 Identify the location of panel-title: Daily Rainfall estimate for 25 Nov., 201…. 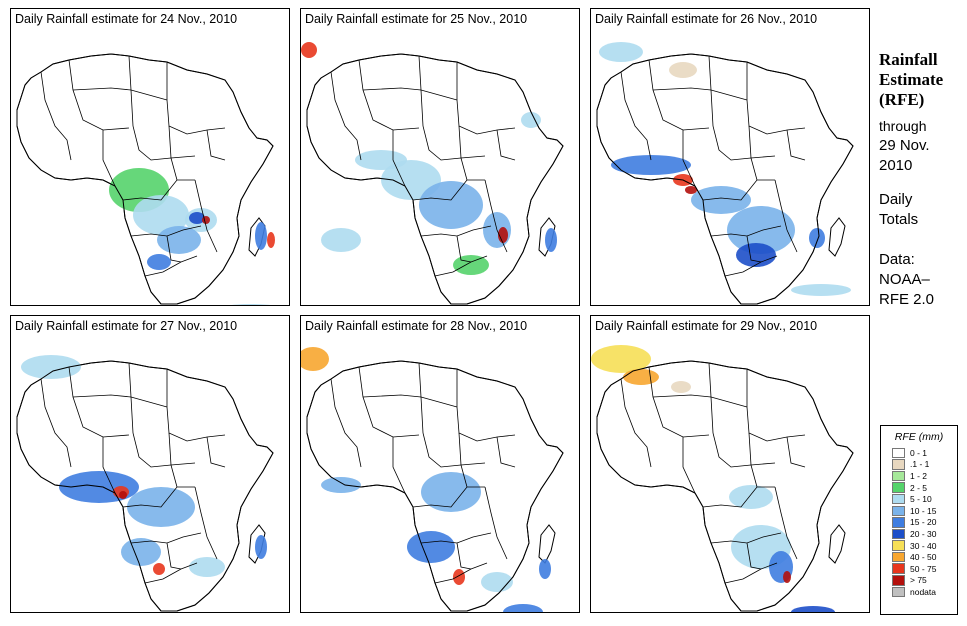
(440, 20).